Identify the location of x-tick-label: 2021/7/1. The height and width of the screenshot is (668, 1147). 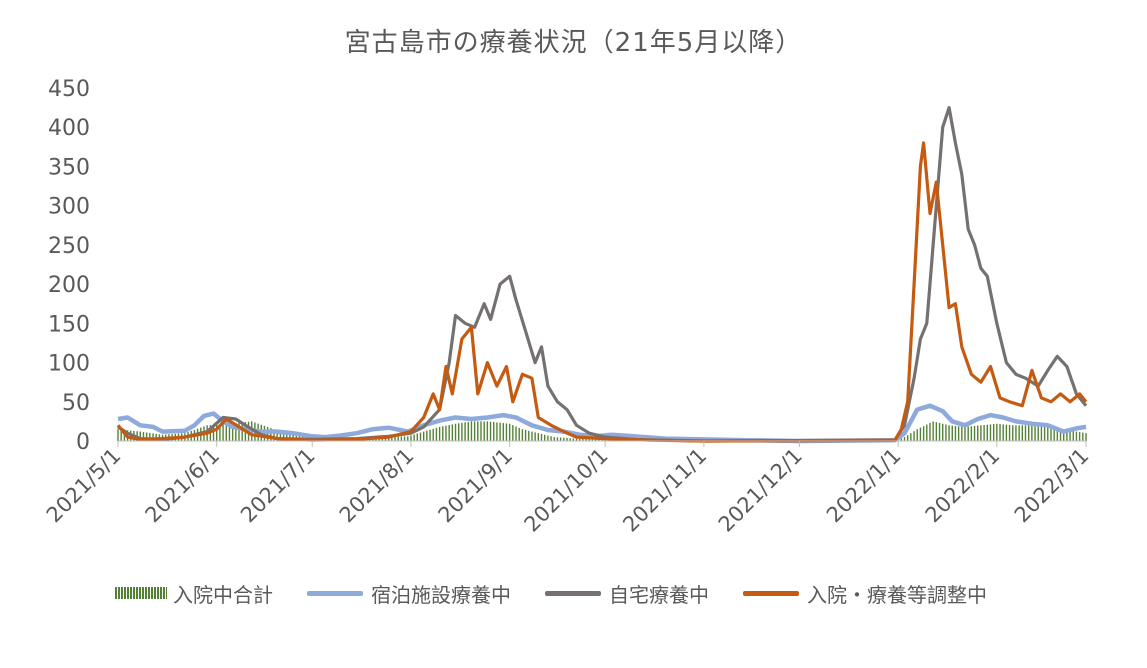
(278, 486).